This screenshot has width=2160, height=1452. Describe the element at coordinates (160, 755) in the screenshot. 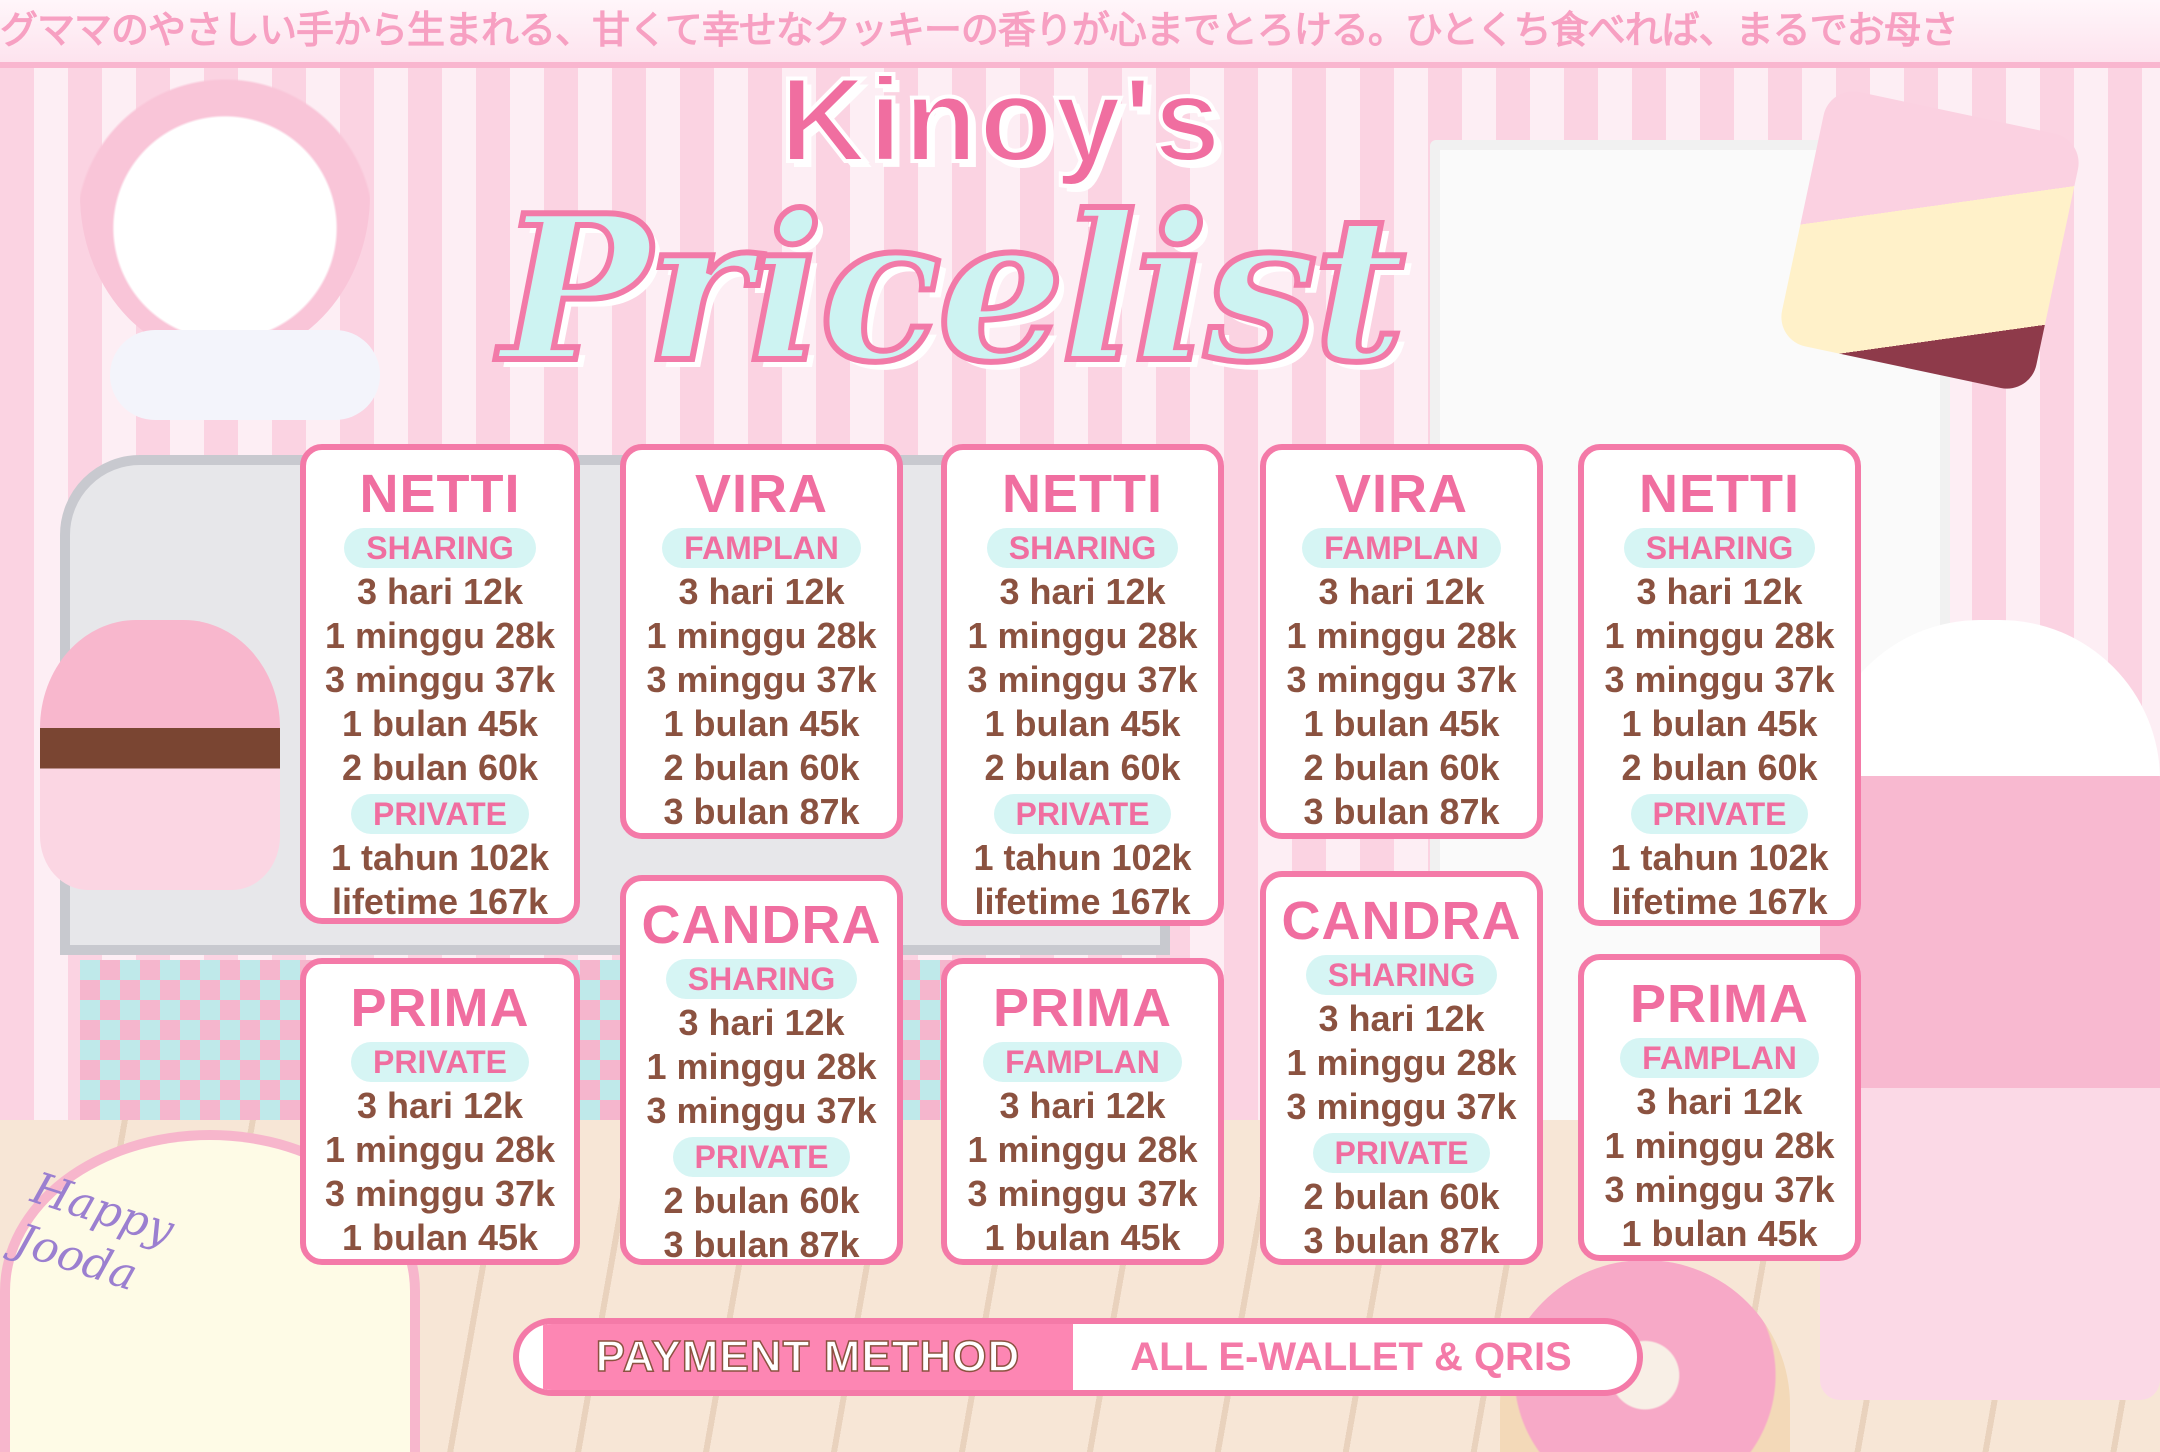

I see `cupcake-illustration` at that location.